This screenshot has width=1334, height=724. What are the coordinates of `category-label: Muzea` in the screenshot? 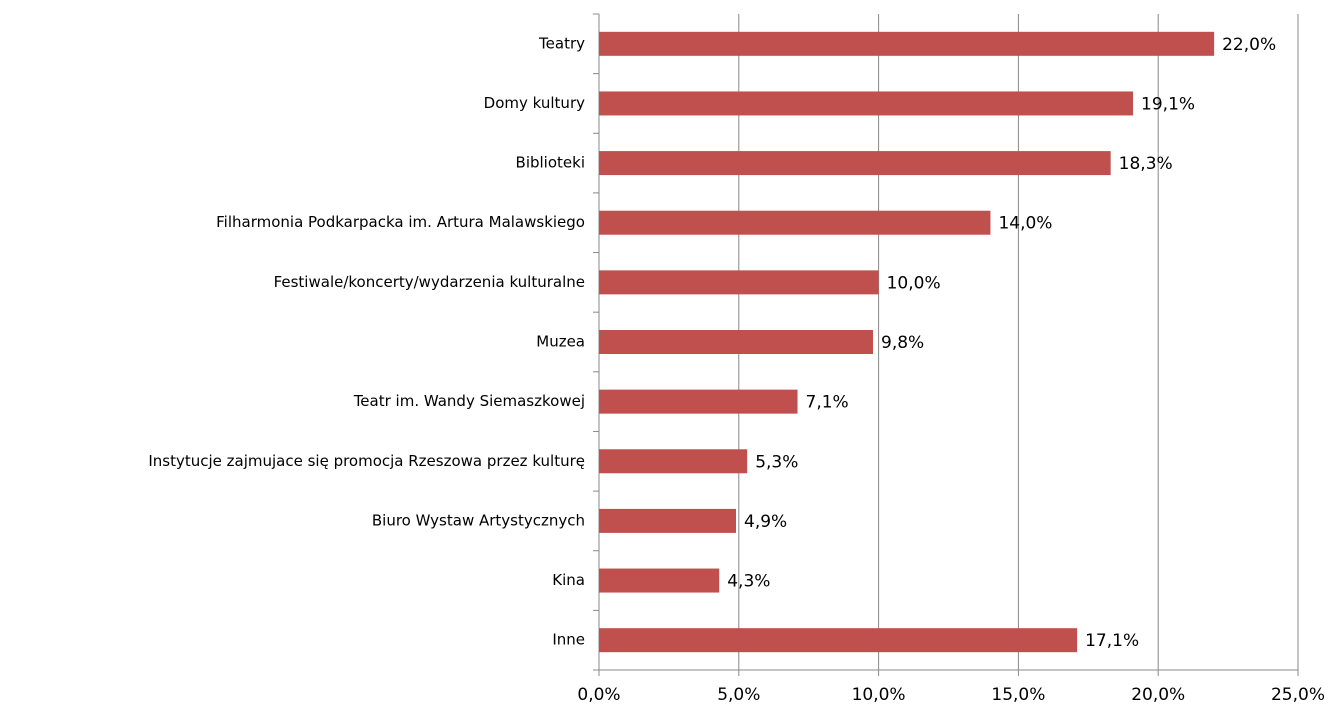 It's located at (560, 342).